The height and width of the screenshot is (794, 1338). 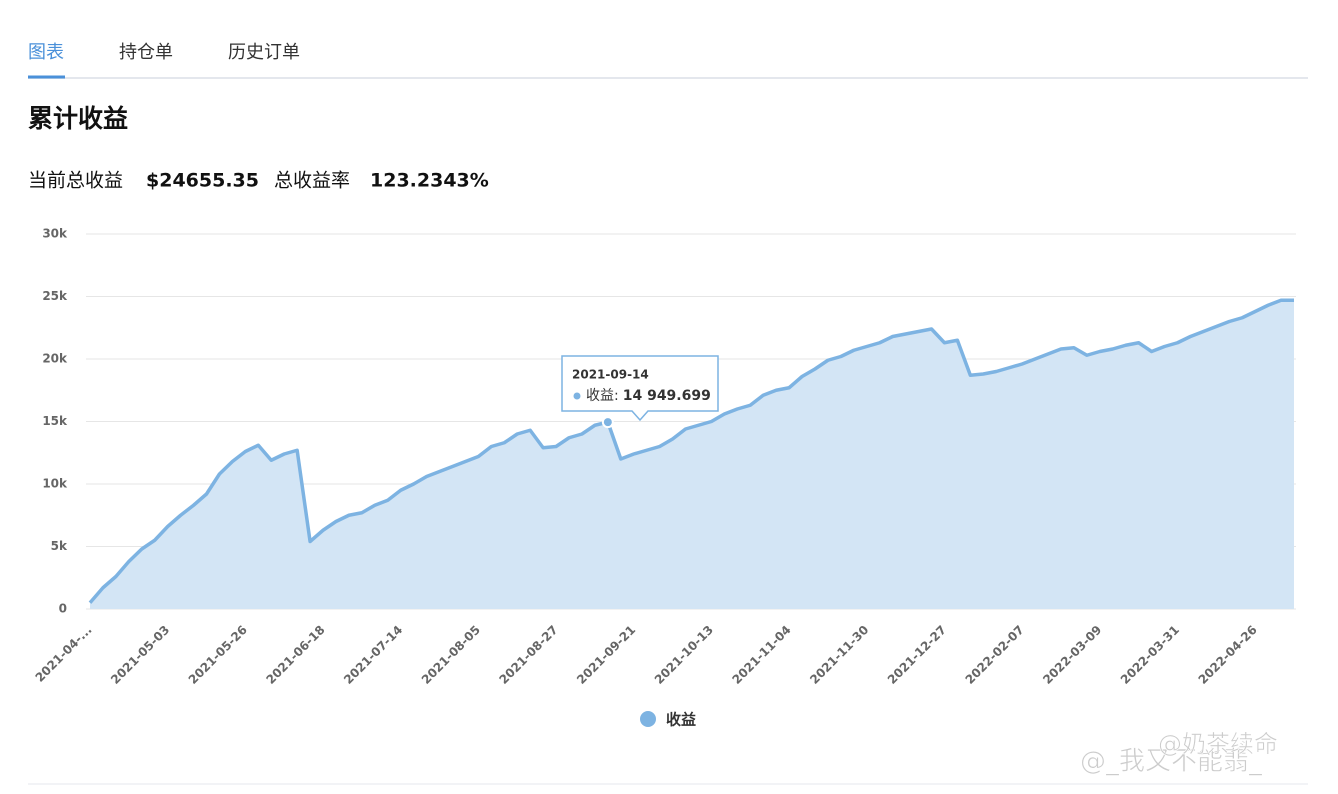 What do you see at coordinates (59, 546) in the screenshot?
I see `y-tick-label: 5k` at bounding box center [59, 546].